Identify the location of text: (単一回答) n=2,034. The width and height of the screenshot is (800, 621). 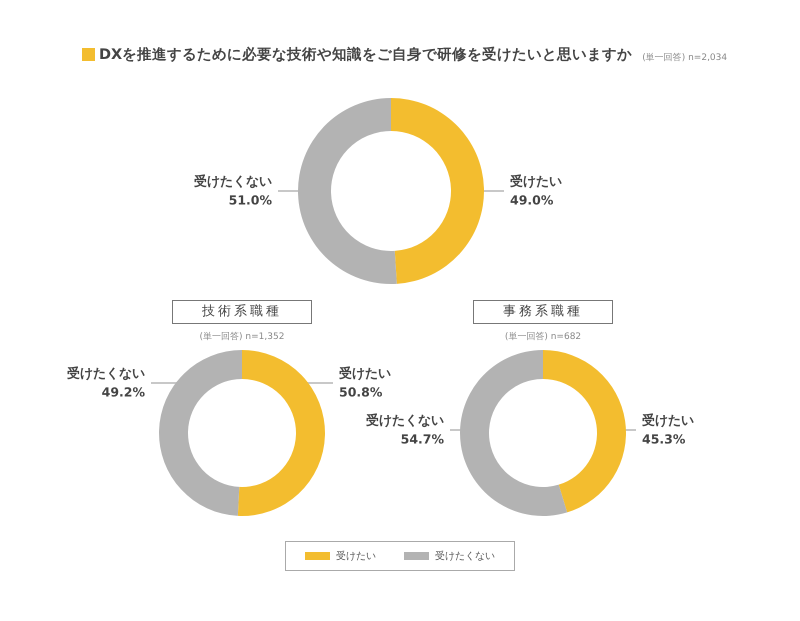
(685, 58).